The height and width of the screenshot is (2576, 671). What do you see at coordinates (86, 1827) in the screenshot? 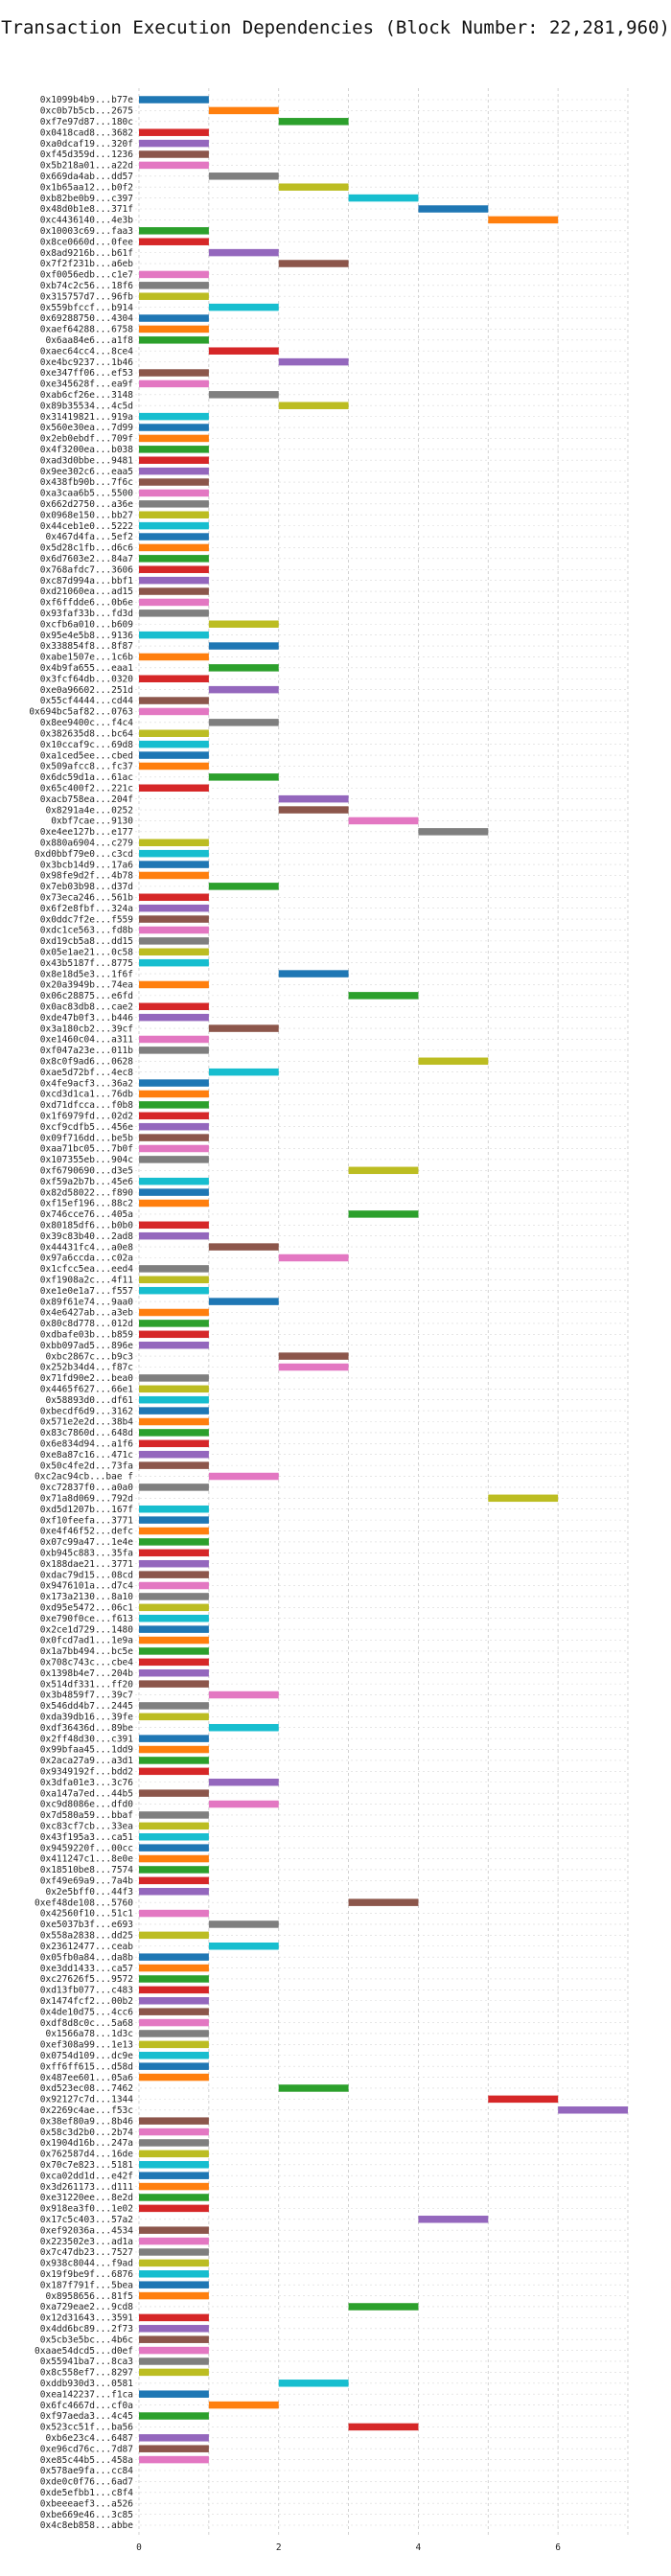
I see `y-tick-label: 0xc83cf7cb...33ea` at bounding box center [86, 1827].